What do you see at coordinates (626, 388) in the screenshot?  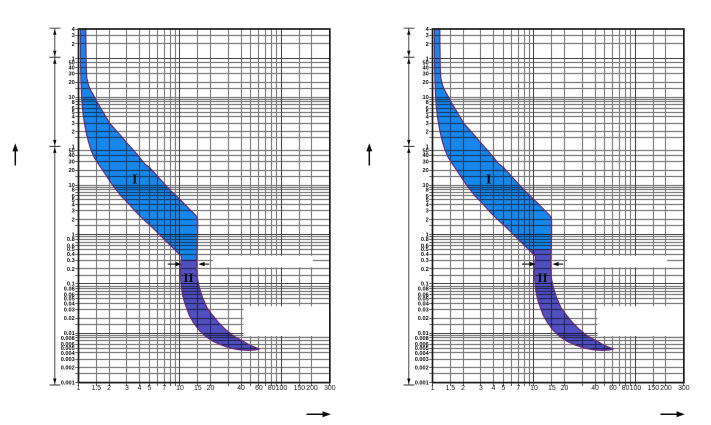 I see `svg-text: 80` at bounding box center [626, 388].